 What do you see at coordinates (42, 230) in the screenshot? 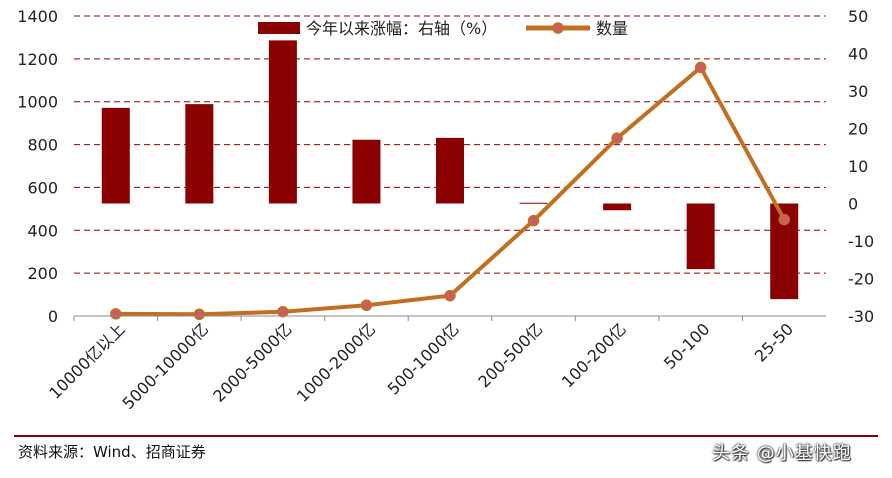
I see `left-tick-label: 400` at bounding box center [42, 230].